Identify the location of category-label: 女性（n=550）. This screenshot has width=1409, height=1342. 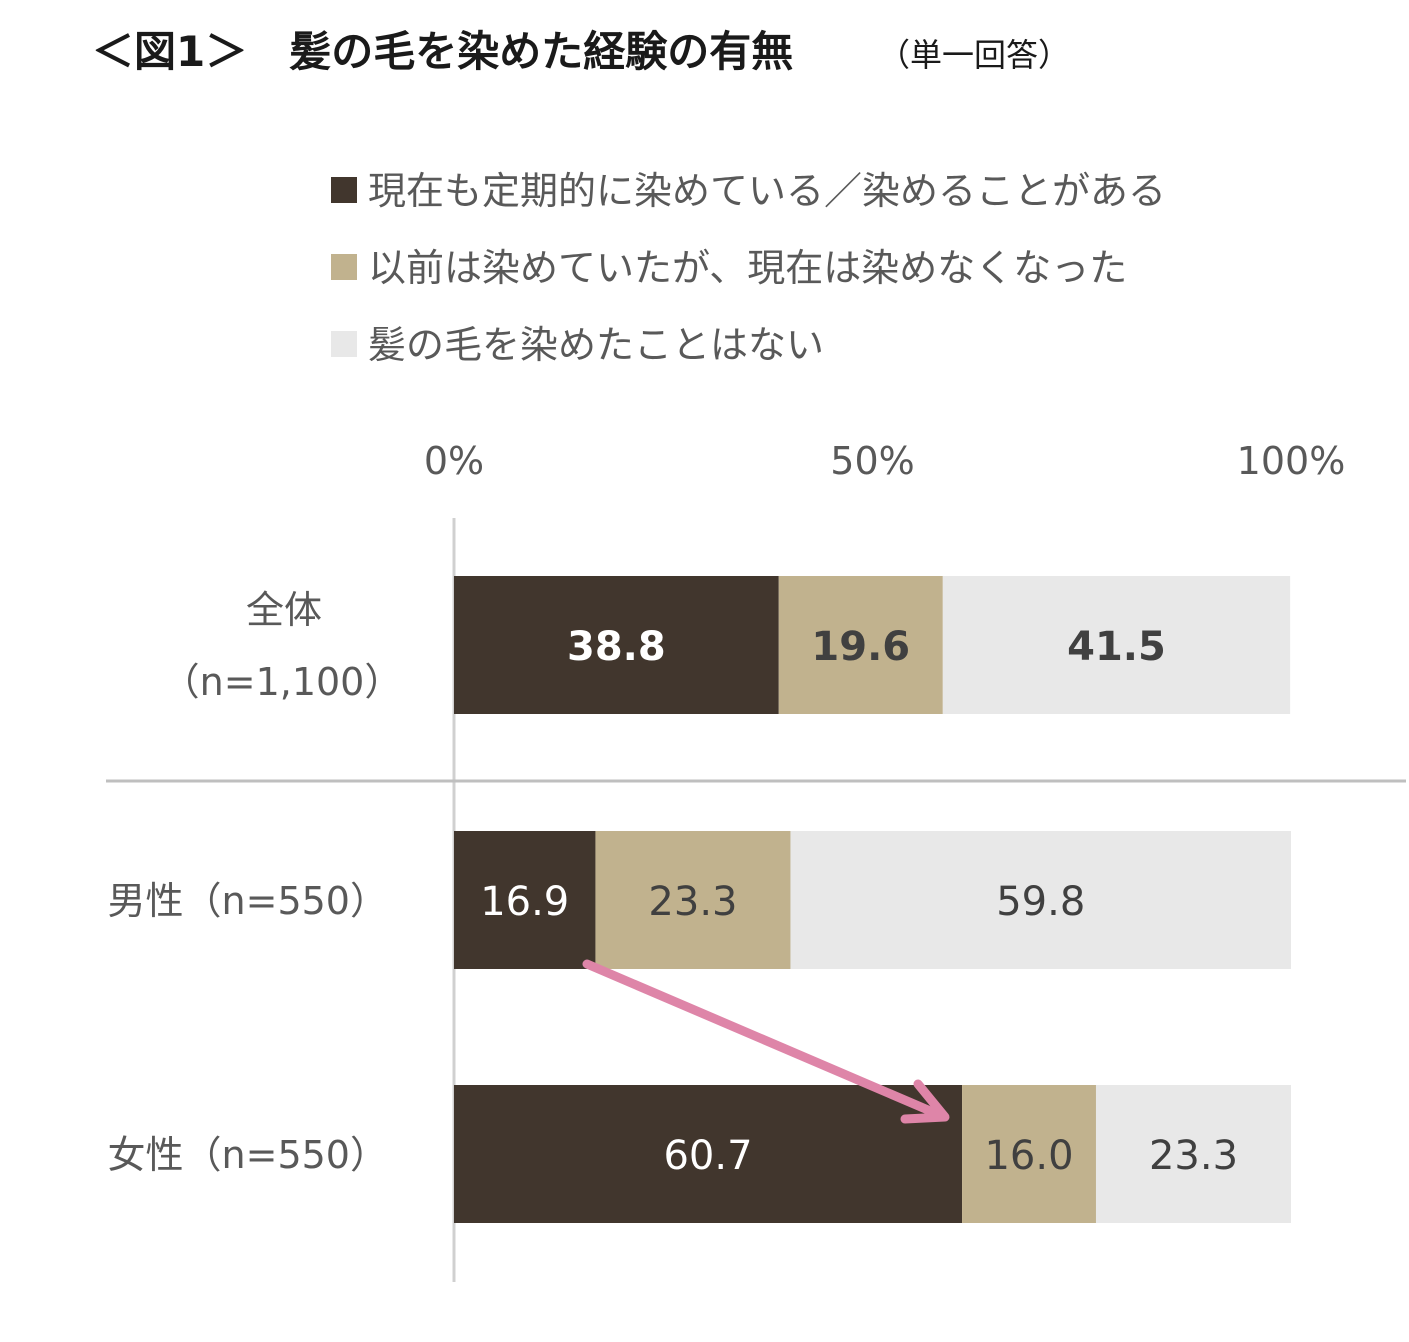
(248, 1155).